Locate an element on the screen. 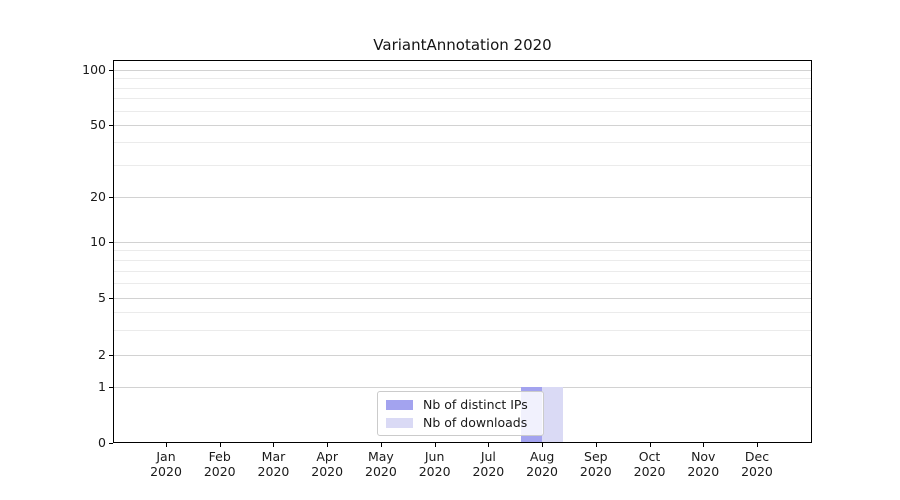 This screenshot has height=500, width=900. y-tick-label: 2 is located at coordinates (102, 354).